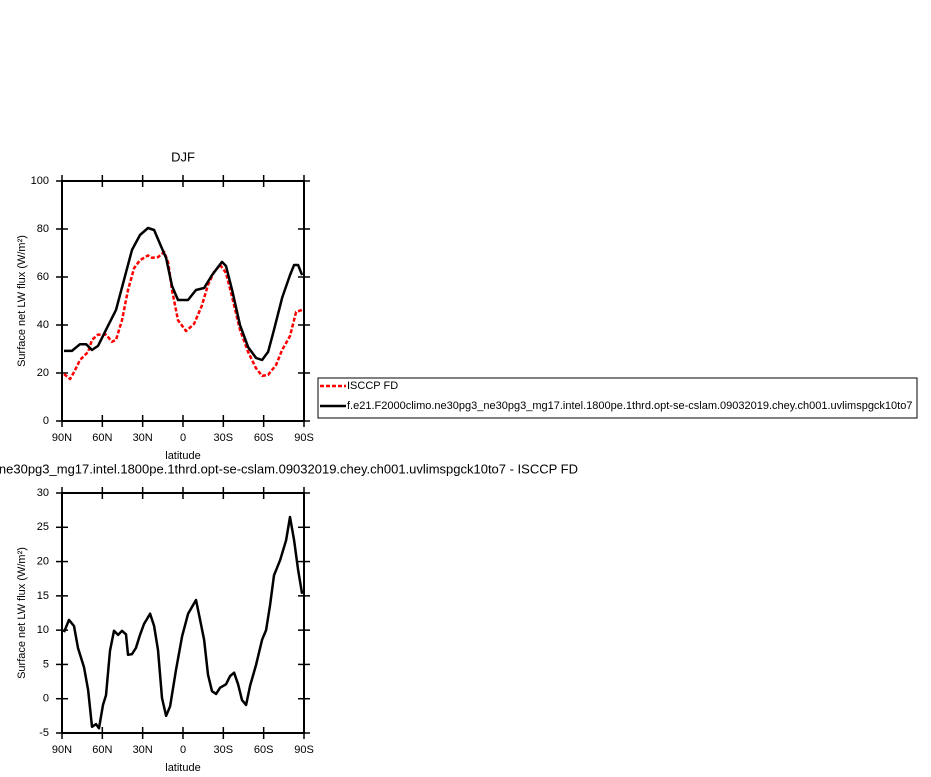 The width and height of the screenshot is (931, 777). Describe the element at coordinates (43, 493) in the screenshot. I see `y-tick-label: 30` at that location.